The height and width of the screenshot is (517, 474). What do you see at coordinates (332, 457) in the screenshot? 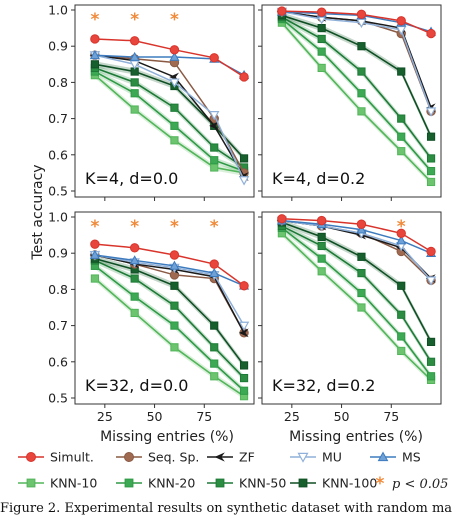
I see `legend-label: MU` at bounding box center [332, 457].